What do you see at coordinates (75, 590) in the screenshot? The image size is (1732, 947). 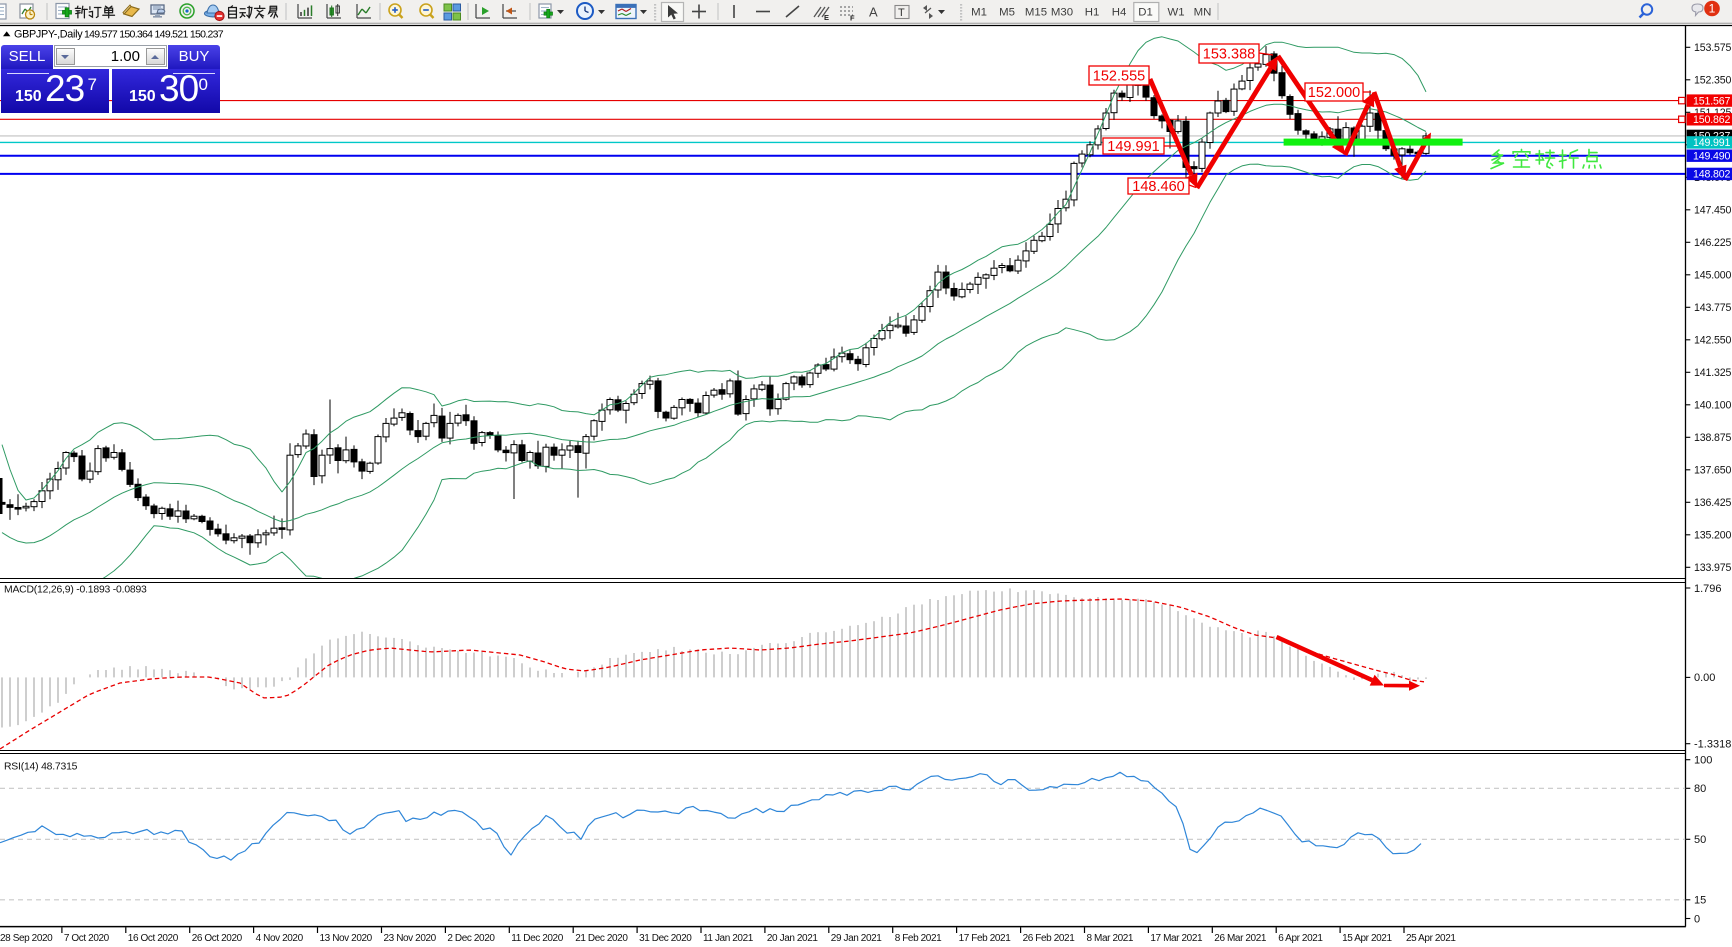 I see `svg-text: MACD(12,26,9) -0.1893 -0.0893` at bounding box center [75, 590].